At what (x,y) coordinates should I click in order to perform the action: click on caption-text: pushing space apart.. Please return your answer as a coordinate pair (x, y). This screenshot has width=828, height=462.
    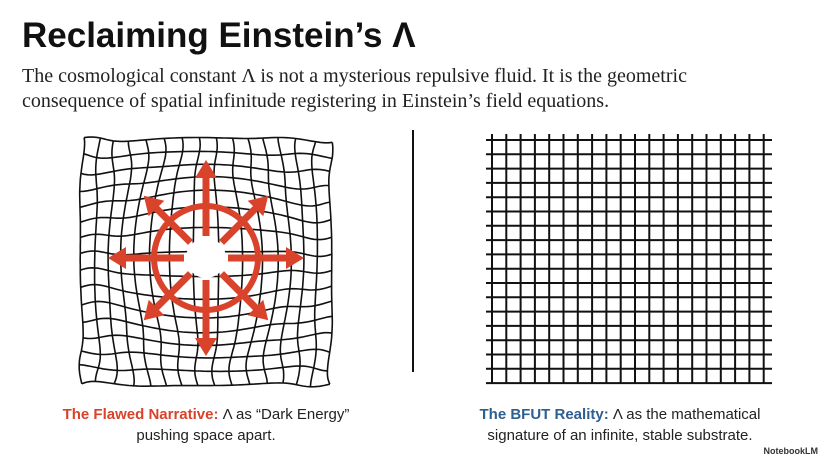
    Looking at the image, I should click on (206, 435).